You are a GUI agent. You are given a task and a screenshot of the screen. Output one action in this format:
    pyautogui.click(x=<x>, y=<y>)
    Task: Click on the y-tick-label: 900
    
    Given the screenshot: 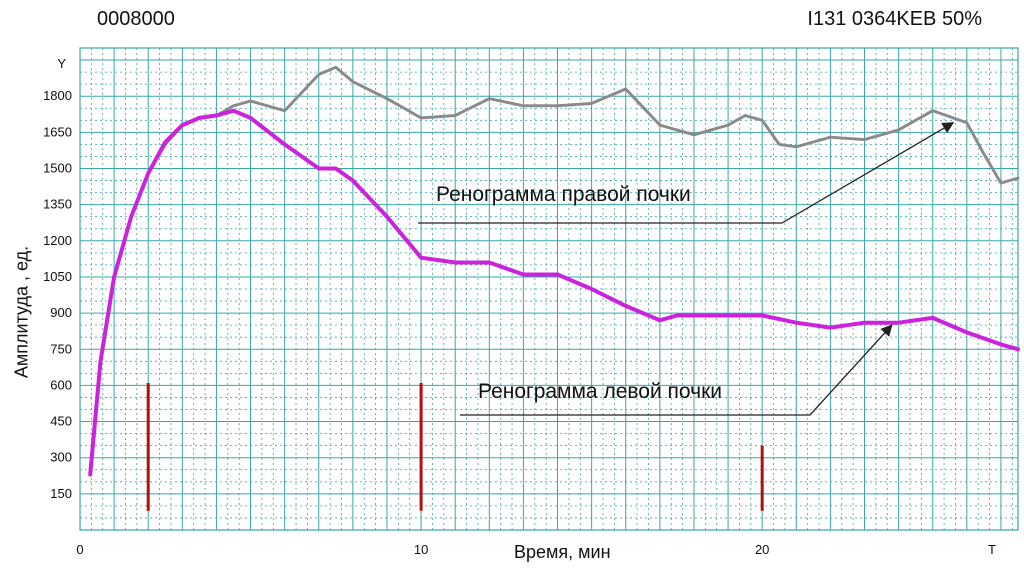 What is the action you would take?
    pyautogui.click(x=61, y=312)
    